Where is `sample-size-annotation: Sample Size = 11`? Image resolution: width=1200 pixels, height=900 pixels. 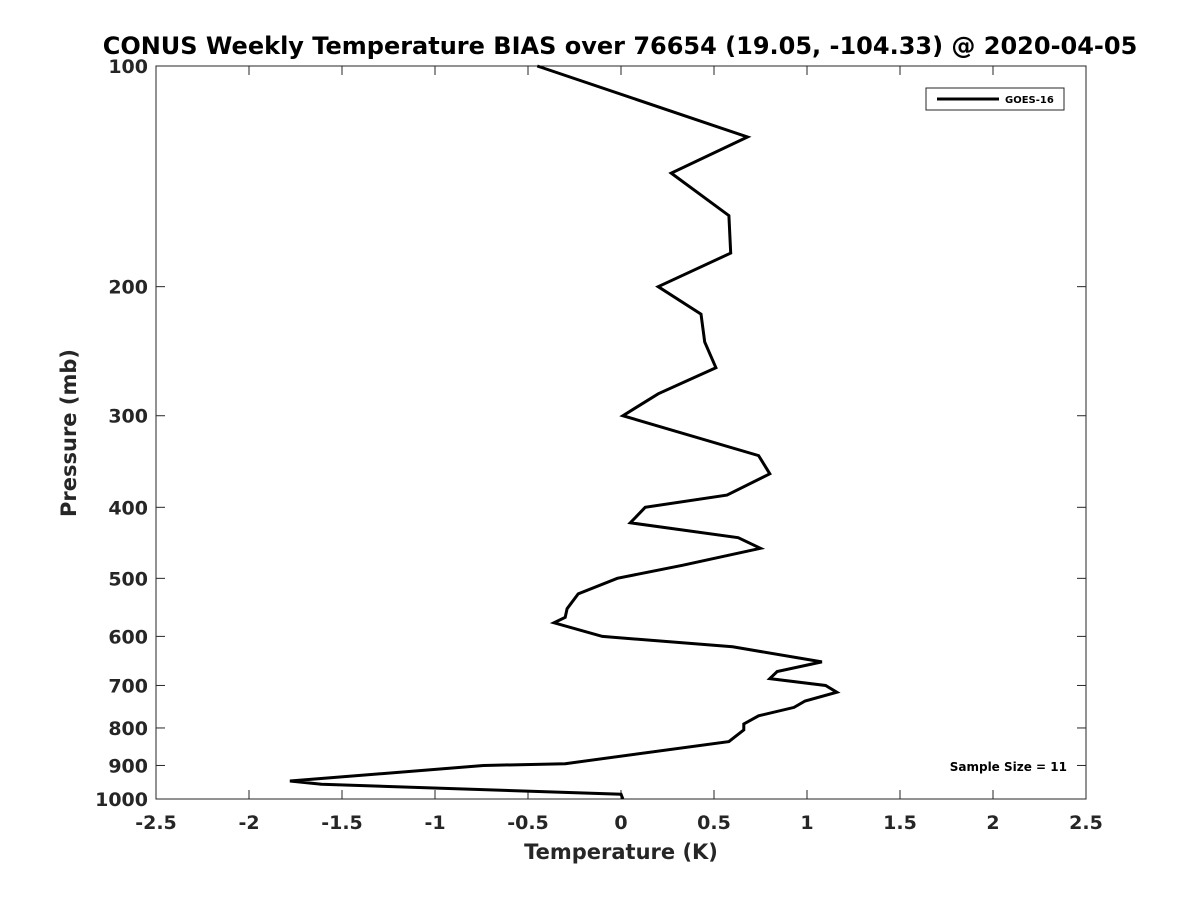 sample-size-annotation: Sample Size = 11 is located at coordinates (1008, 767).